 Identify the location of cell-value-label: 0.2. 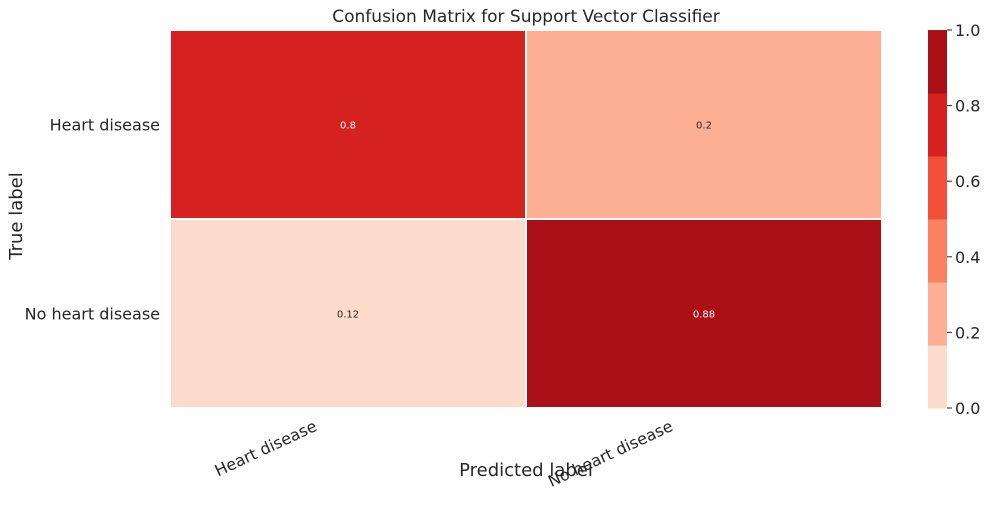
(704, 126).